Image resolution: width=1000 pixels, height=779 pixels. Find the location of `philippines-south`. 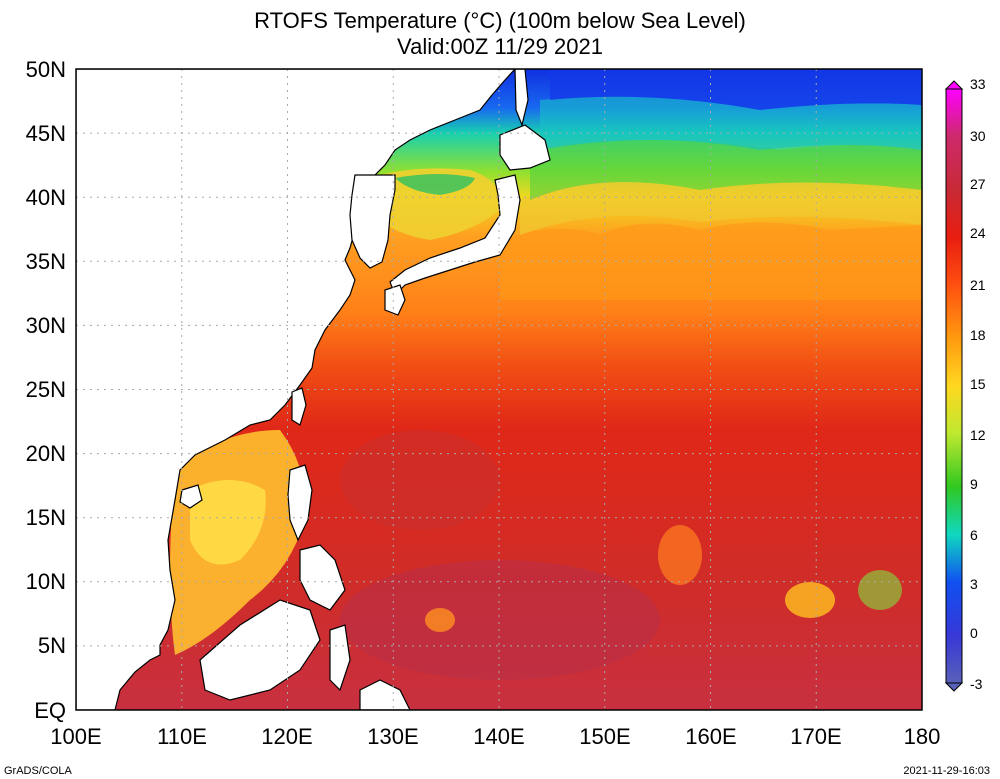

philippines-south is located at coordinates (322, 577).